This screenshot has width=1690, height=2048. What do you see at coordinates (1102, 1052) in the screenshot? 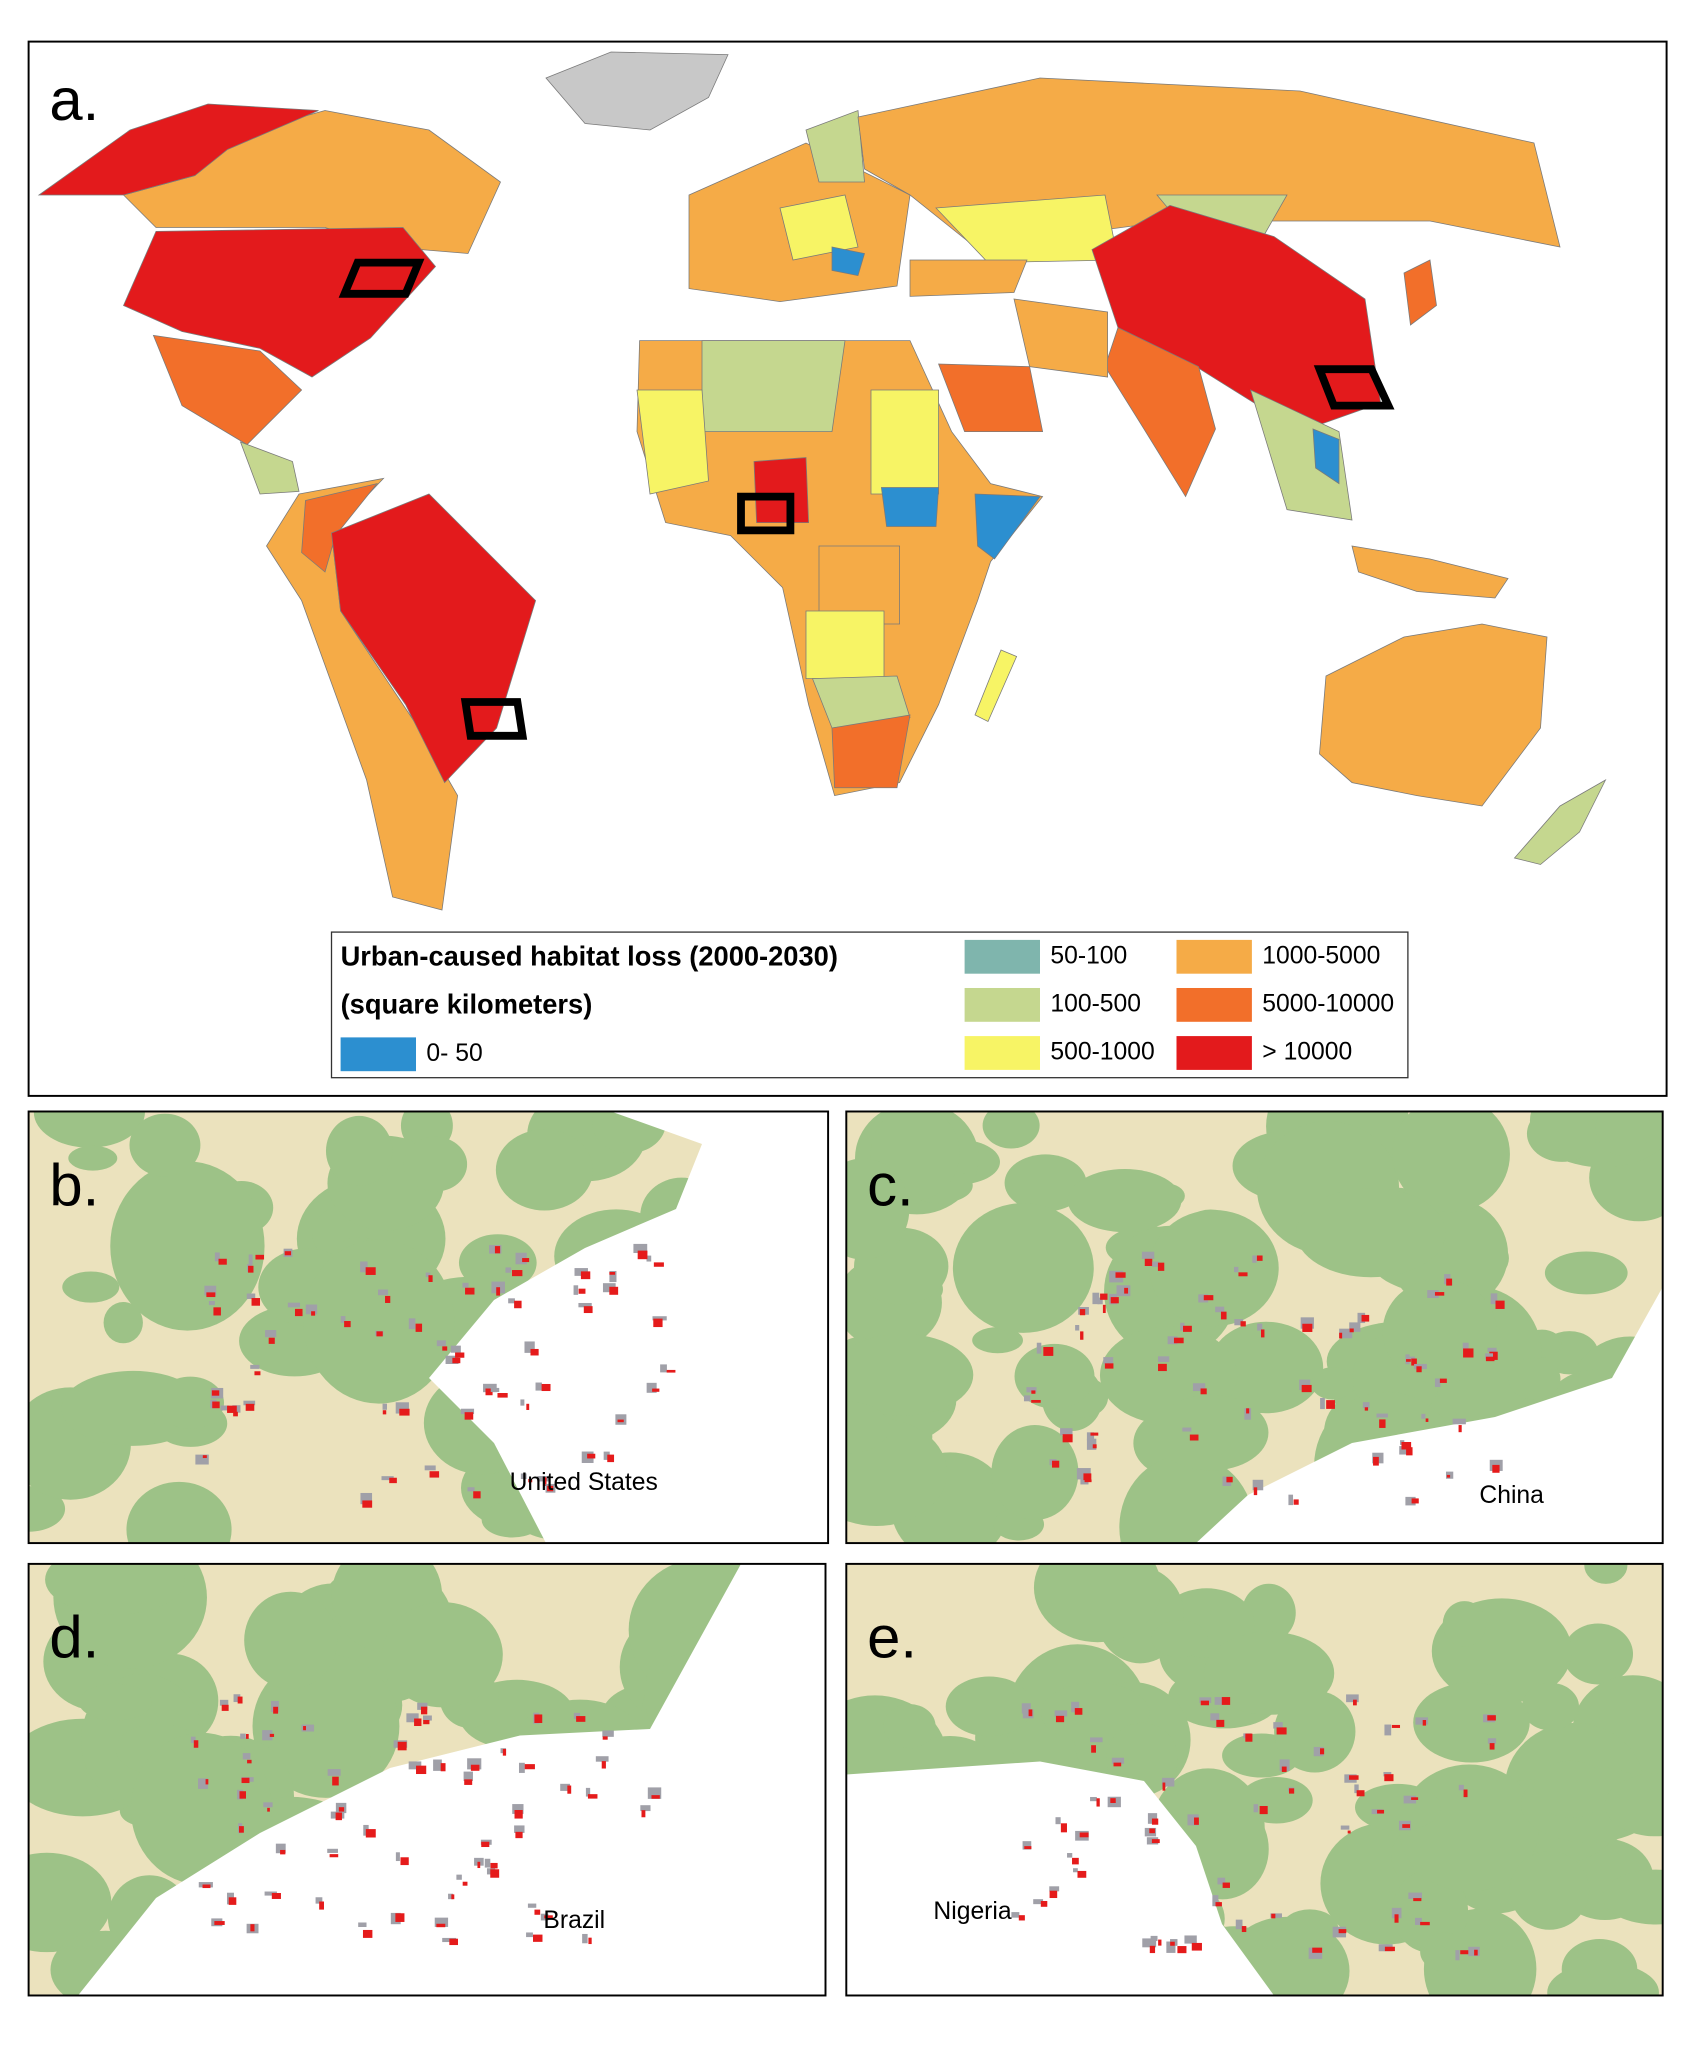
I see `legend-label: 500-1000` at bounding box center [1102, 1052].